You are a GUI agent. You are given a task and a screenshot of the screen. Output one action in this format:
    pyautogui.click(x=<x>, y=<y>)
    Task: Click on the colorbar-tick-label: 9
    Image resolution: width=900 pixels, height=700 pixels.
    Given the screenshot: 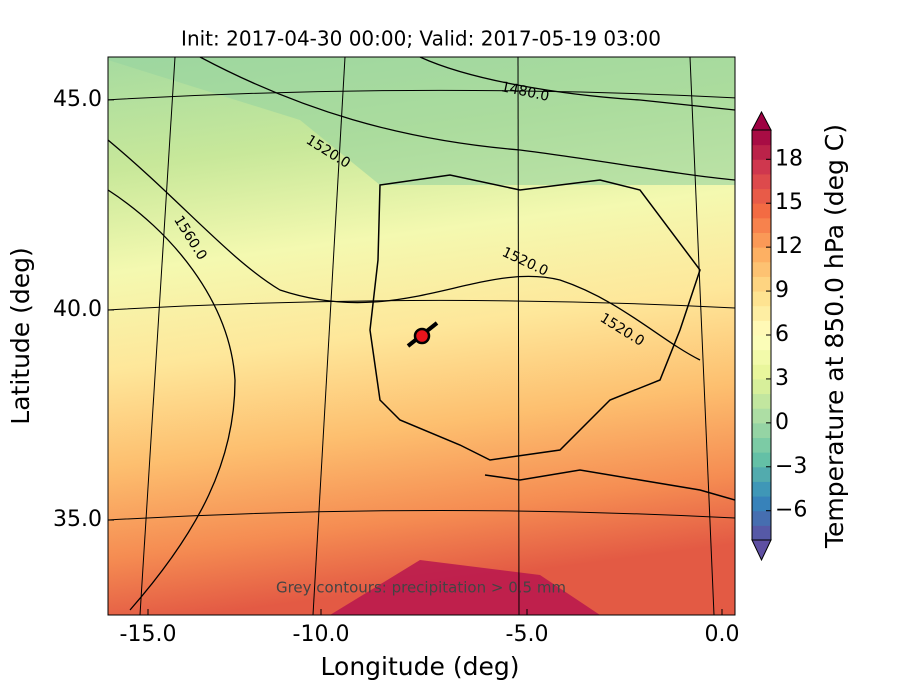 What is the action you would take?
    pyautogui.click(x=782, y=290)
    